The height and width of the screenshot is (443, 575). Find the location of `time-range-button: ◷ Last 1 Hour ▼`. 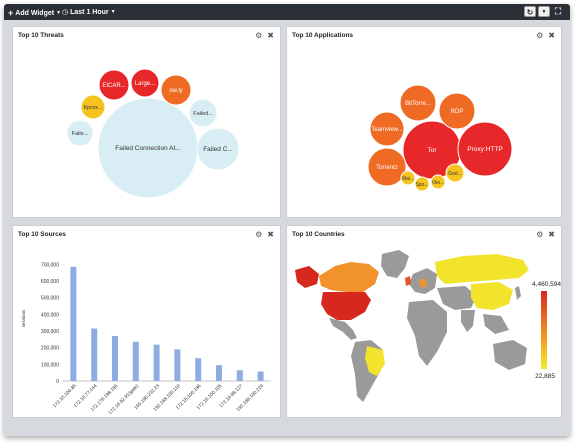

time-range-button: ◷ Last 1 Hour ▼ is located at coordinates (89, 12).